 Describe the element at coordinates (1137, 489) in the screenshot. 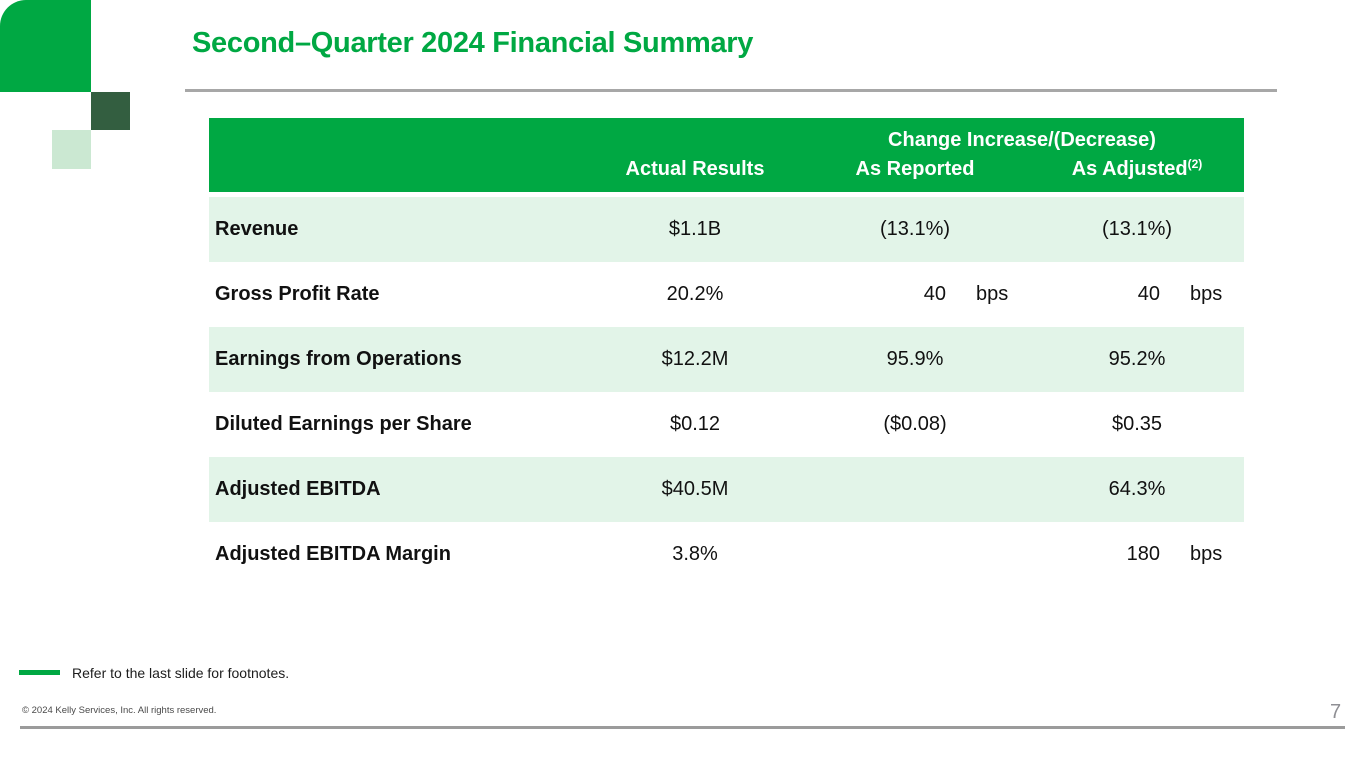

I see `cell-as-adjusted: 64.3%` at that location.